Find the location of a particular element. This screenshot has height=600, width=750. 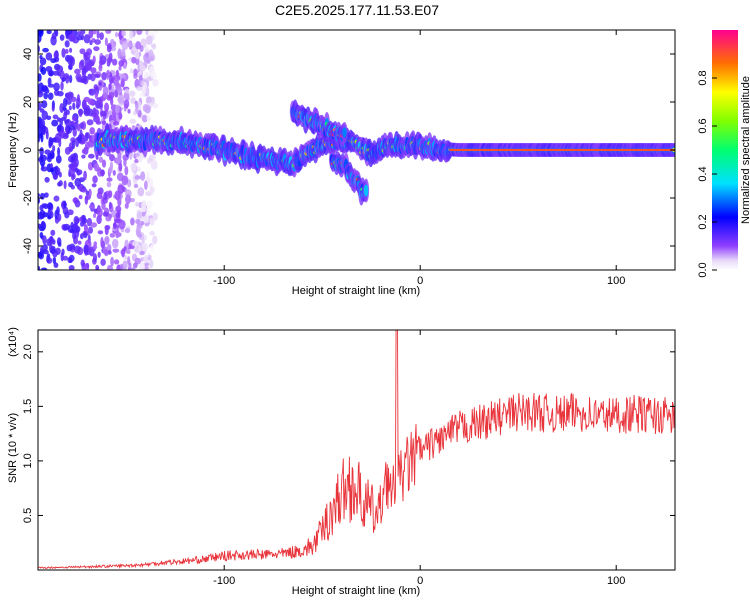

colorbar-tick-label: 0.8 is located at coordinates (703, 77).